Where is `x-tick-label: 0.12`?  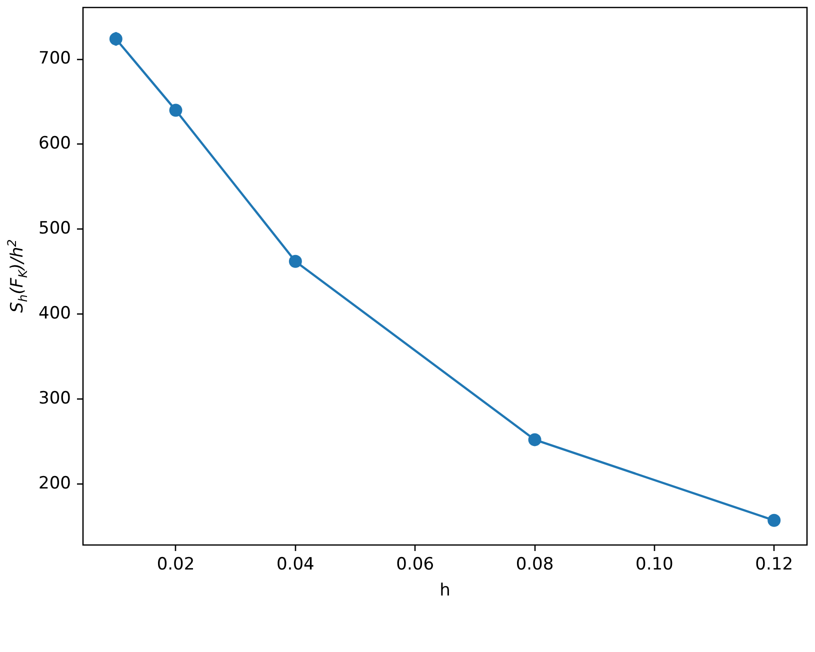
x-tick-label: 0.12 is located at coordinates (774, 564).